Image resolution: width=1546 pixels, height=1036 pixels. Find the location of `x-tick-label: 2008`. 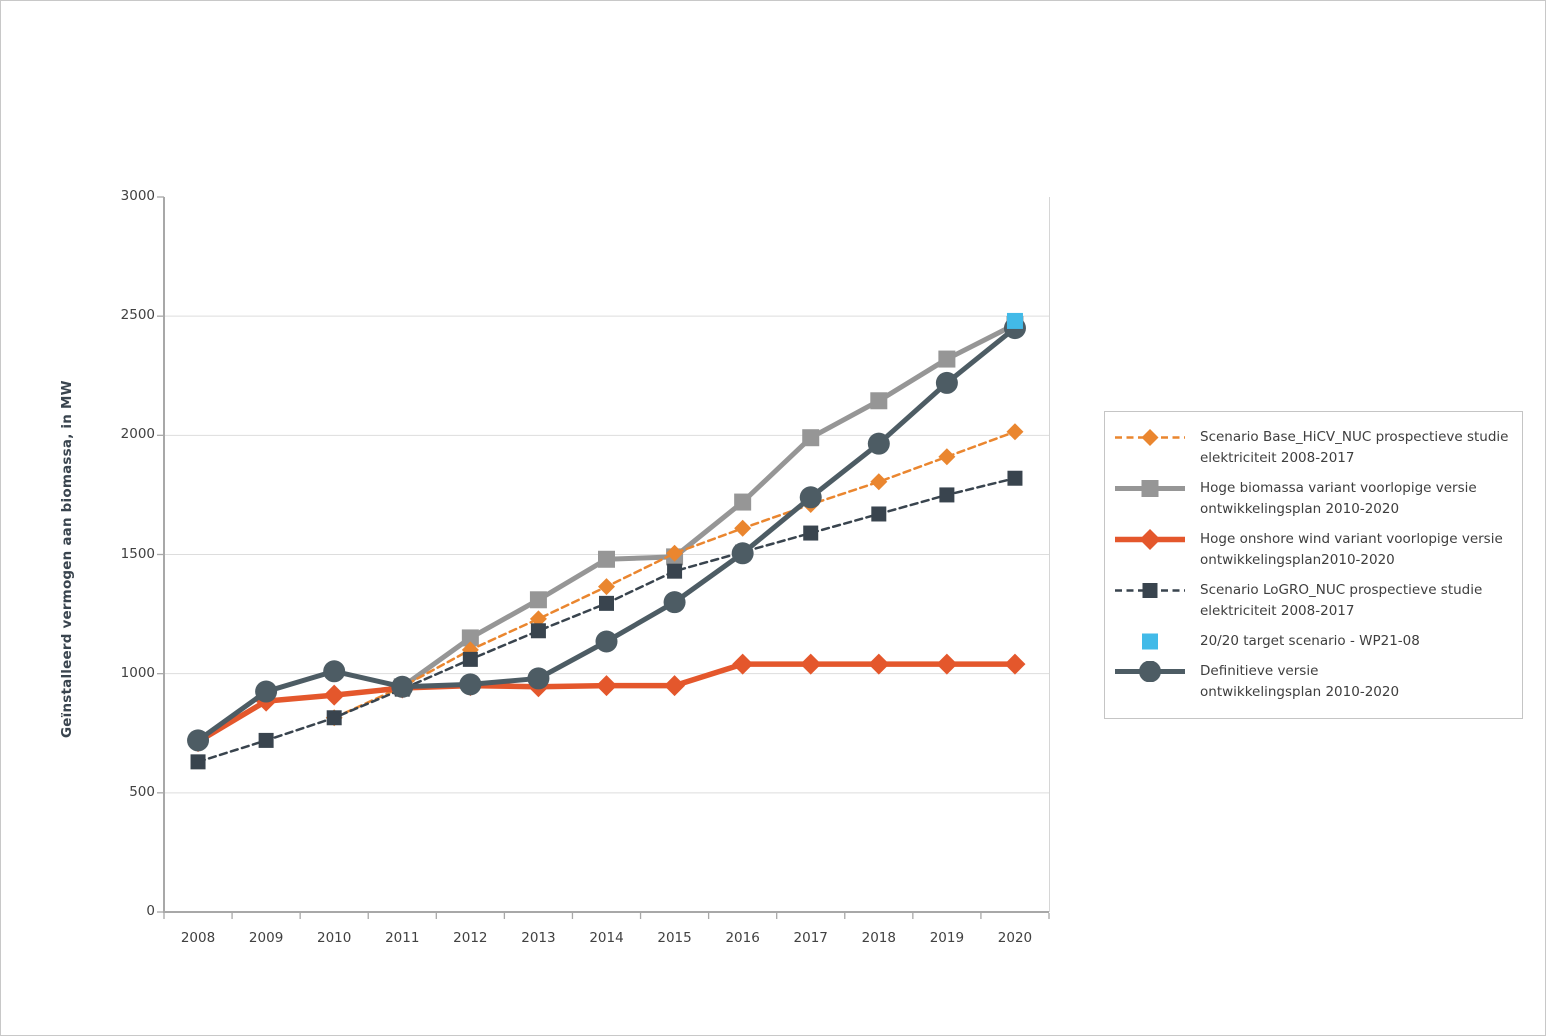

x-tick-label: 2008 is located at coordinates (198, 938).